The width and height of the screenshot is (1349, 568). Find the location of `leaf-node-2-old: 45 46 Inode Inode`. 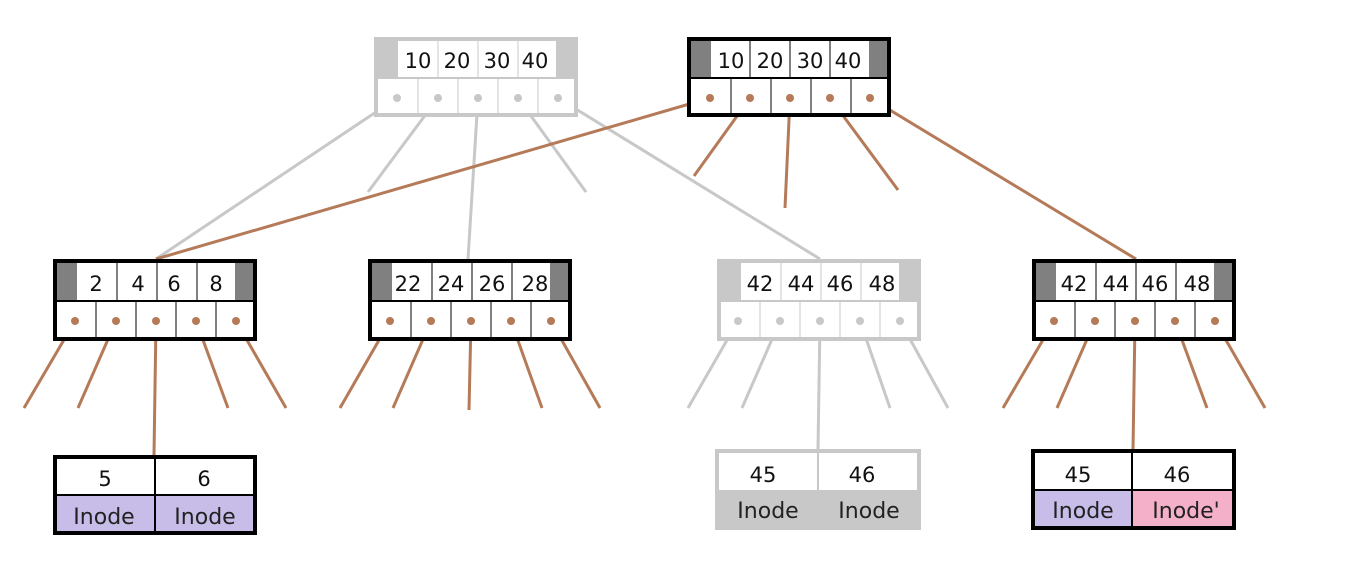

leaf-node-2-old: 45 46 Inode Inode is located at coordinates (818, 489).